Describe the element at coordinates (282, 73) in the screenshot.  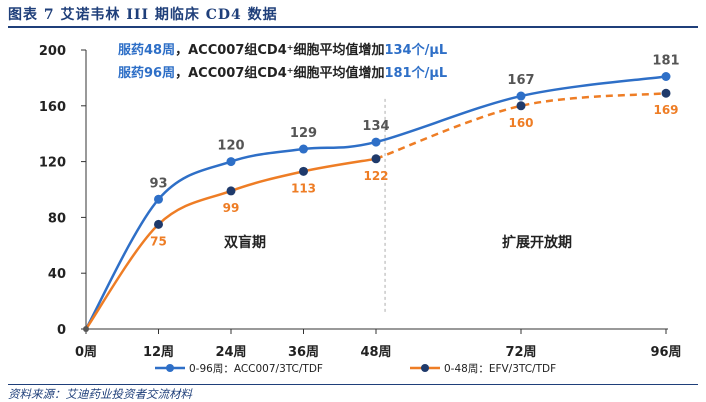
I see `annotation-line2: 服药96周，ACC007组CD4+细胞平均值增加181个/μL` at that location.